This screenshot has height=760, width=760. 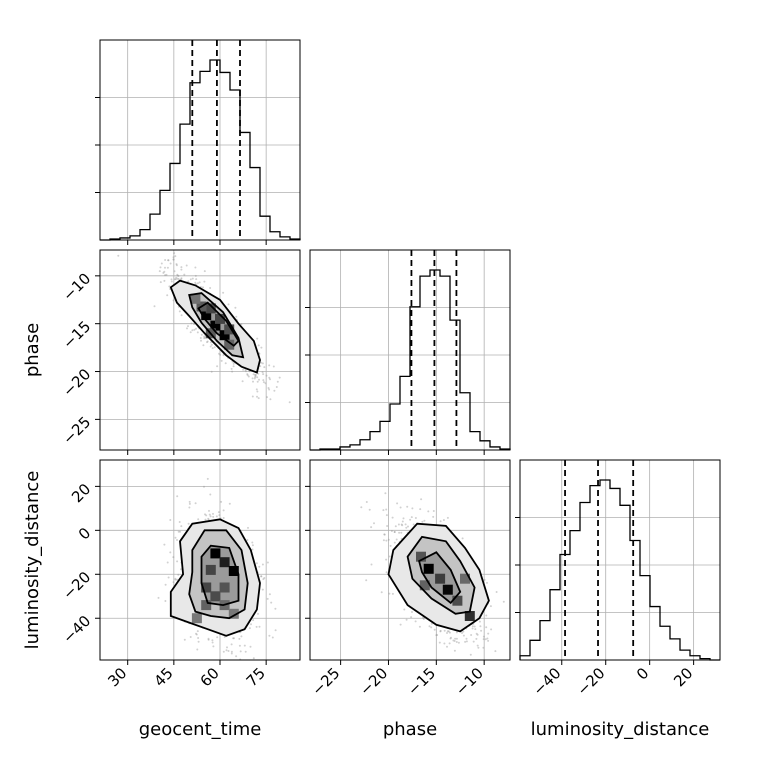 I want to click on x-tick-label: −40, so click(x=546, y=681).